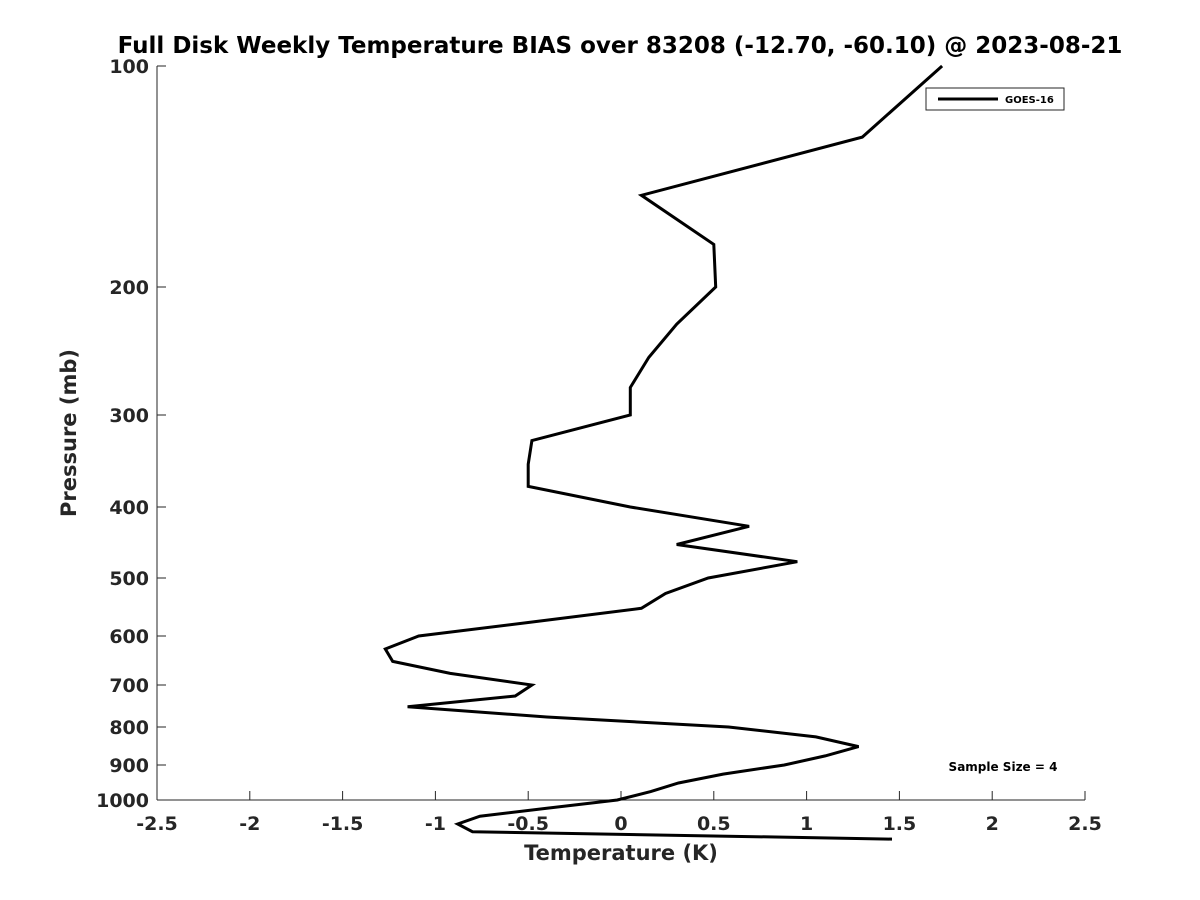  I want to click on legend: GOES-16, so click(995, 99).